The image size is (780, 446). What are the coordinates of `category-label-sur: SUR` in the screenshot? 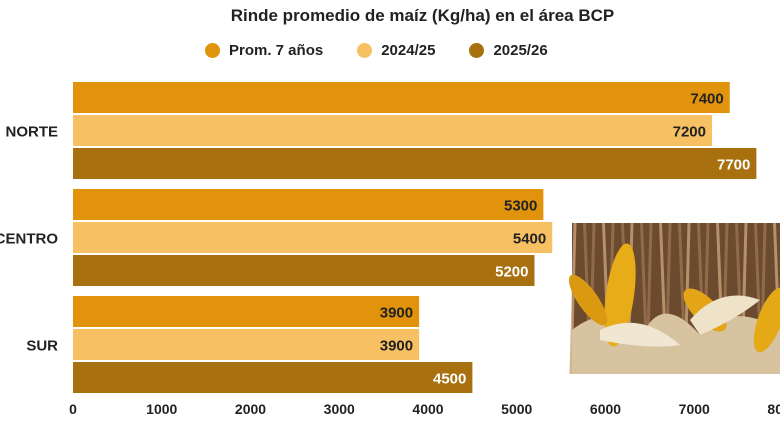 It's located at (42, 346).